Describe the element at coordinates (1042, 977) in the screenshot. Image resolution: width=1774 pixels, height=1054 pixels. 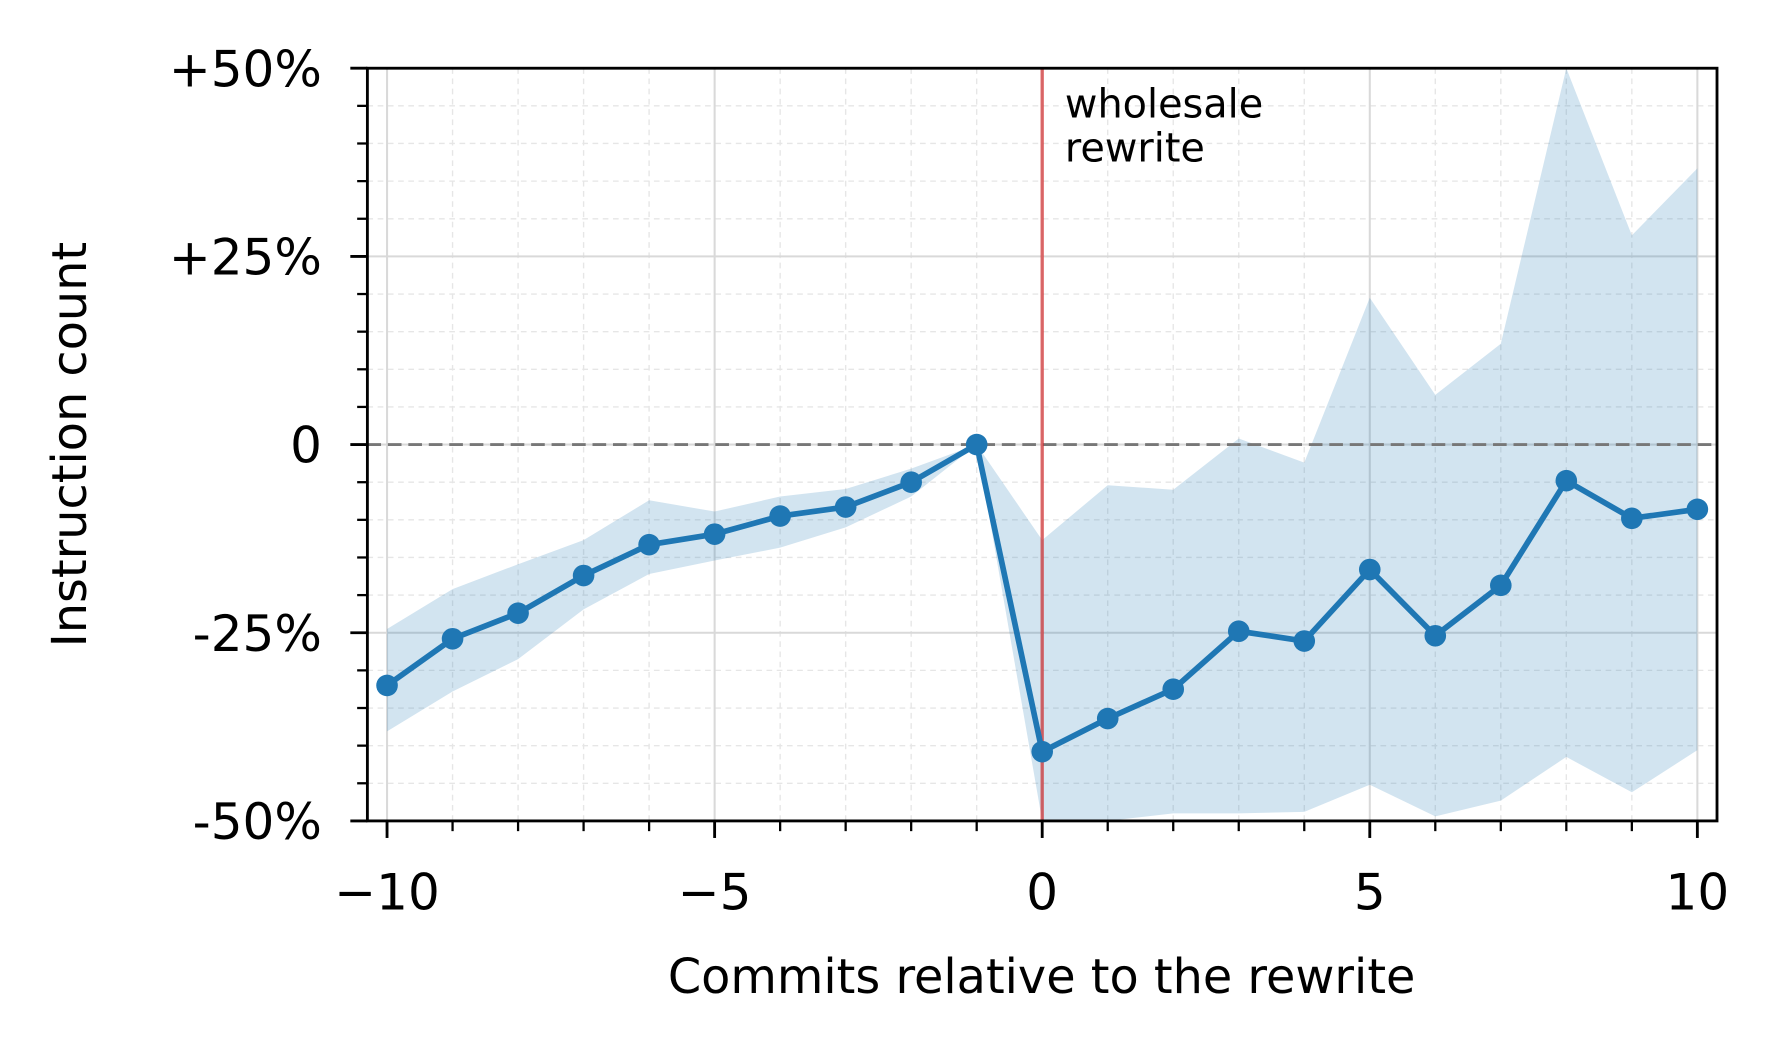
I see `x-axis-label: Commits relative to the rewrite` at that location.